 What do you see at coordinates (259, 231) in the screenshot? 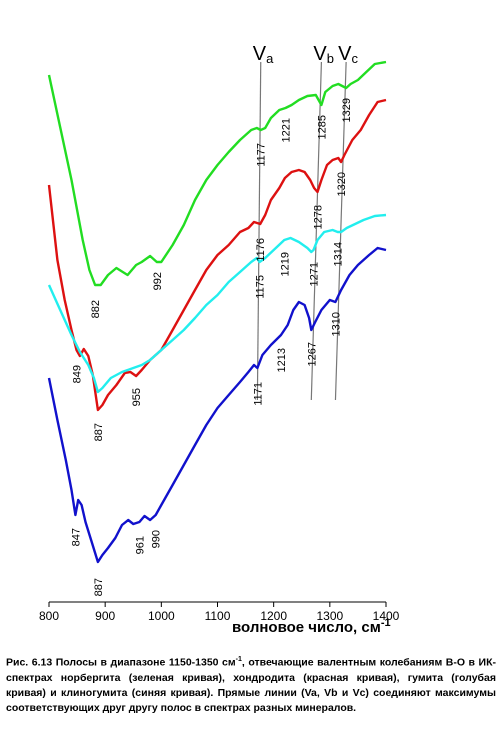
I see `connector-line-a` at bounding box center [259, 231].